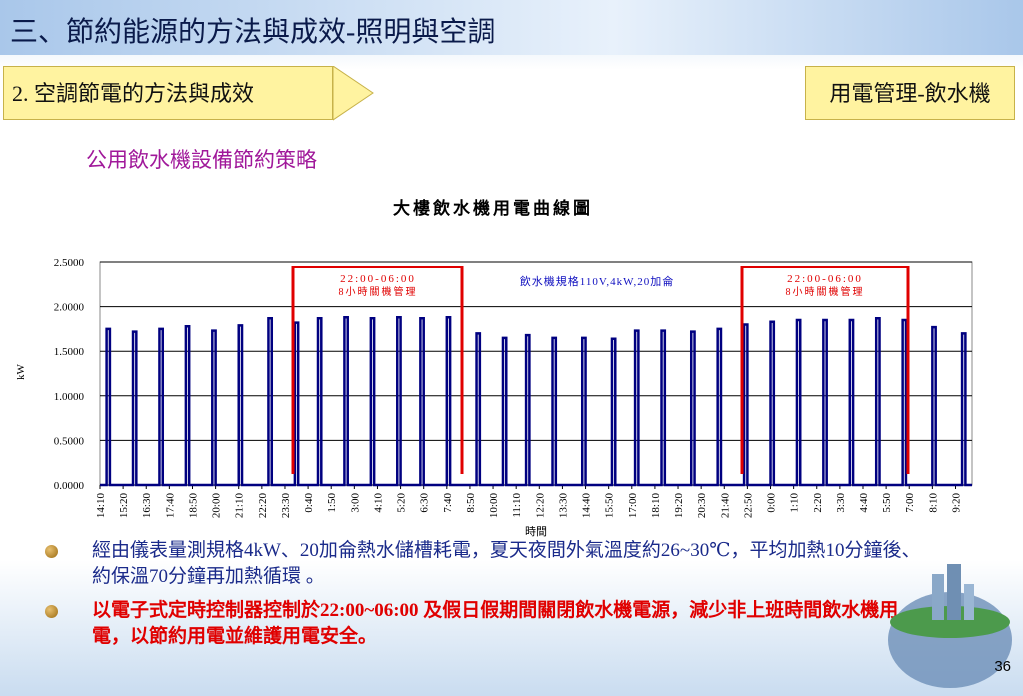  I want to click on title-band, so click(511, 27).